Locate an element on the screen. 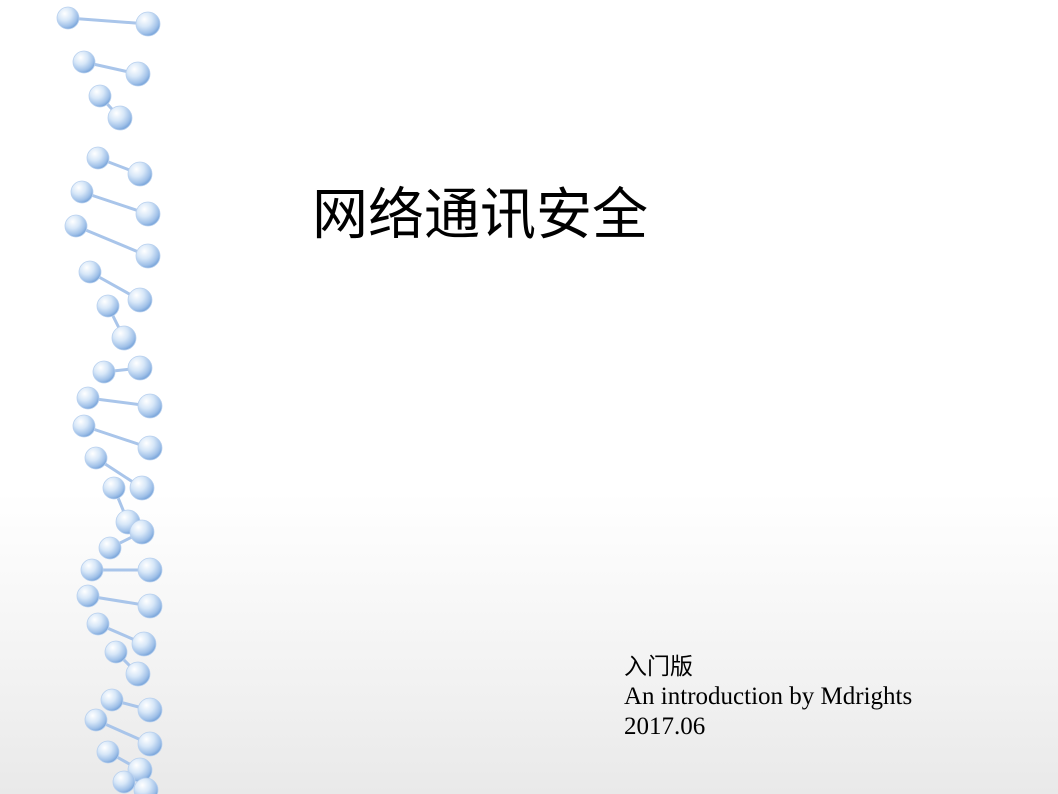 The height and width of the screenshot is (794, 1058). date-line: 2017.06 is located at coordinates (665, 726).